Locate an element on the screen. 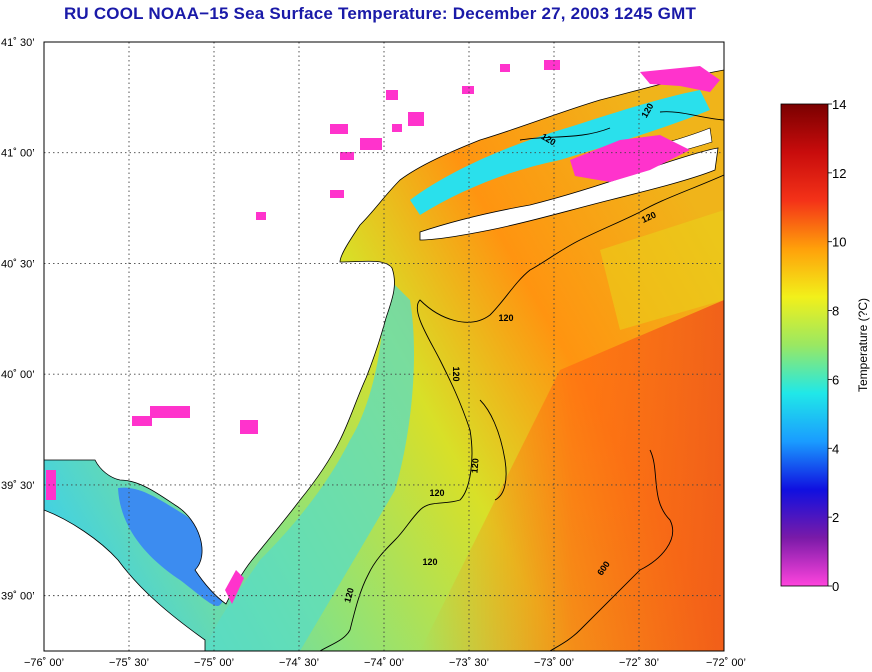  lat-label: 40˚ 00’ is located at coordinates (18, 375).